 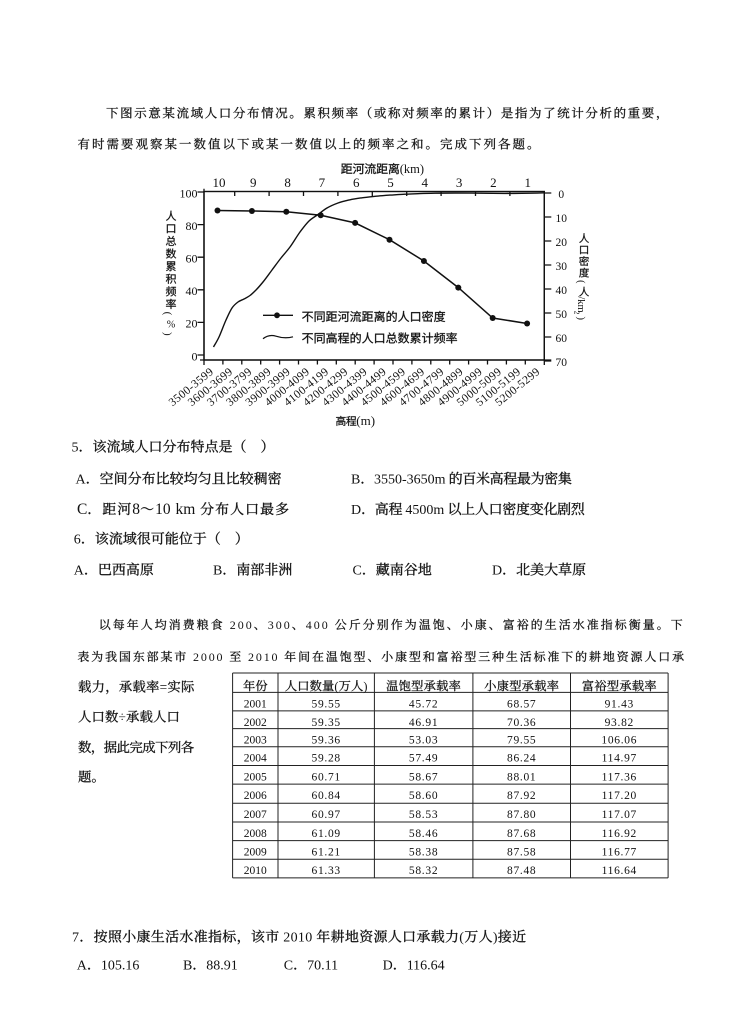 I want to click on svg-text: 200, so click(x=242, y=625).